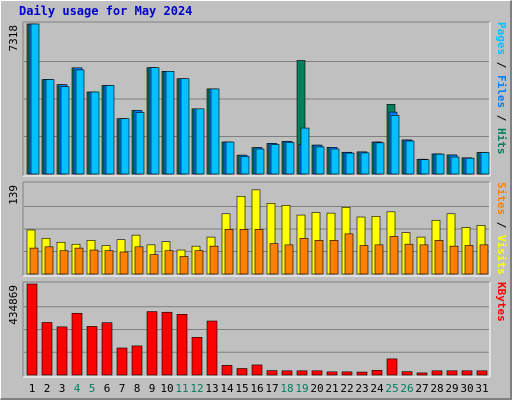  What do you see at coordinates (436, 388) in the screenshot?
I see `x-tick-label-day-28: 28` at bounding box center [436, 388].